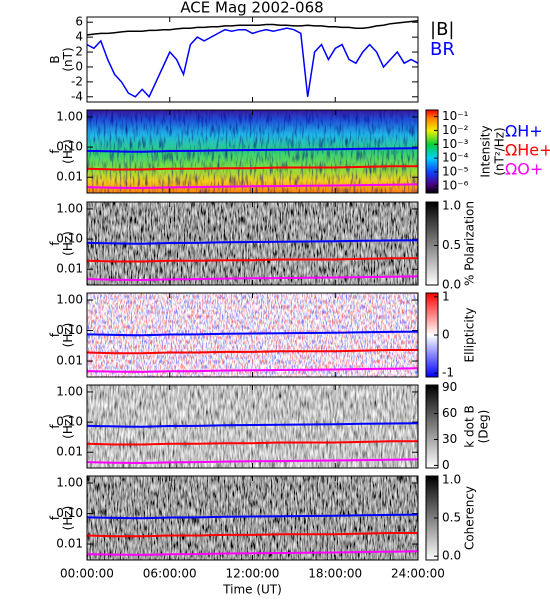  Describe the element at coordinates (252, 590) in the screenshot. I see `x-axis-label: Time (UT)` at that location.